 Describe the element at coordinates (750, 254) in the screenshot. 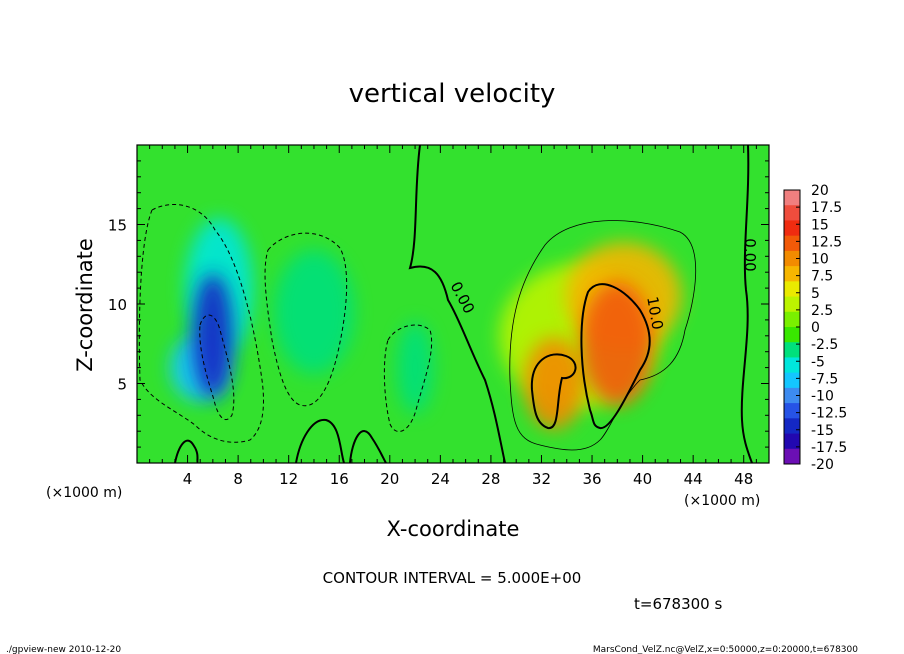

I see `contour-label-1: 0.00` at that location.